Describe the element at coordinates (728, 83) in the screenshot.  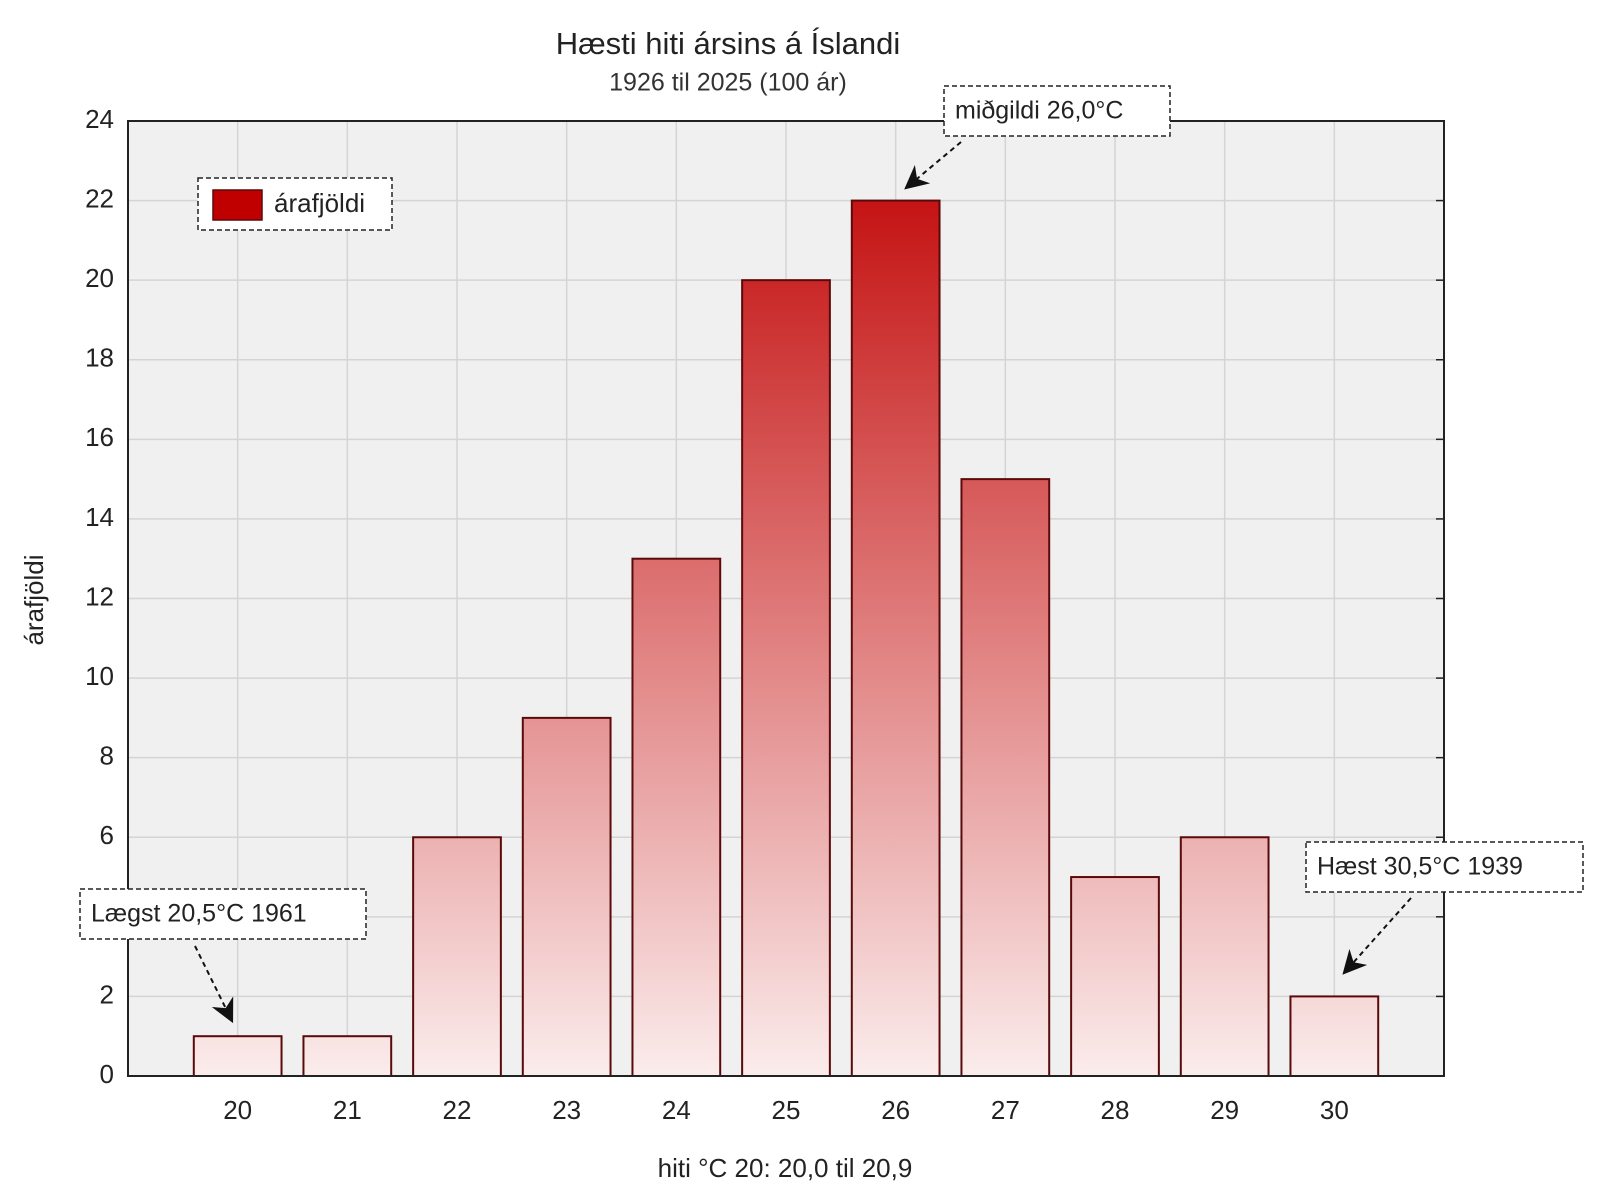
I see `chart-subtitle: 1926 til 2025 (100 ár)` at that location.